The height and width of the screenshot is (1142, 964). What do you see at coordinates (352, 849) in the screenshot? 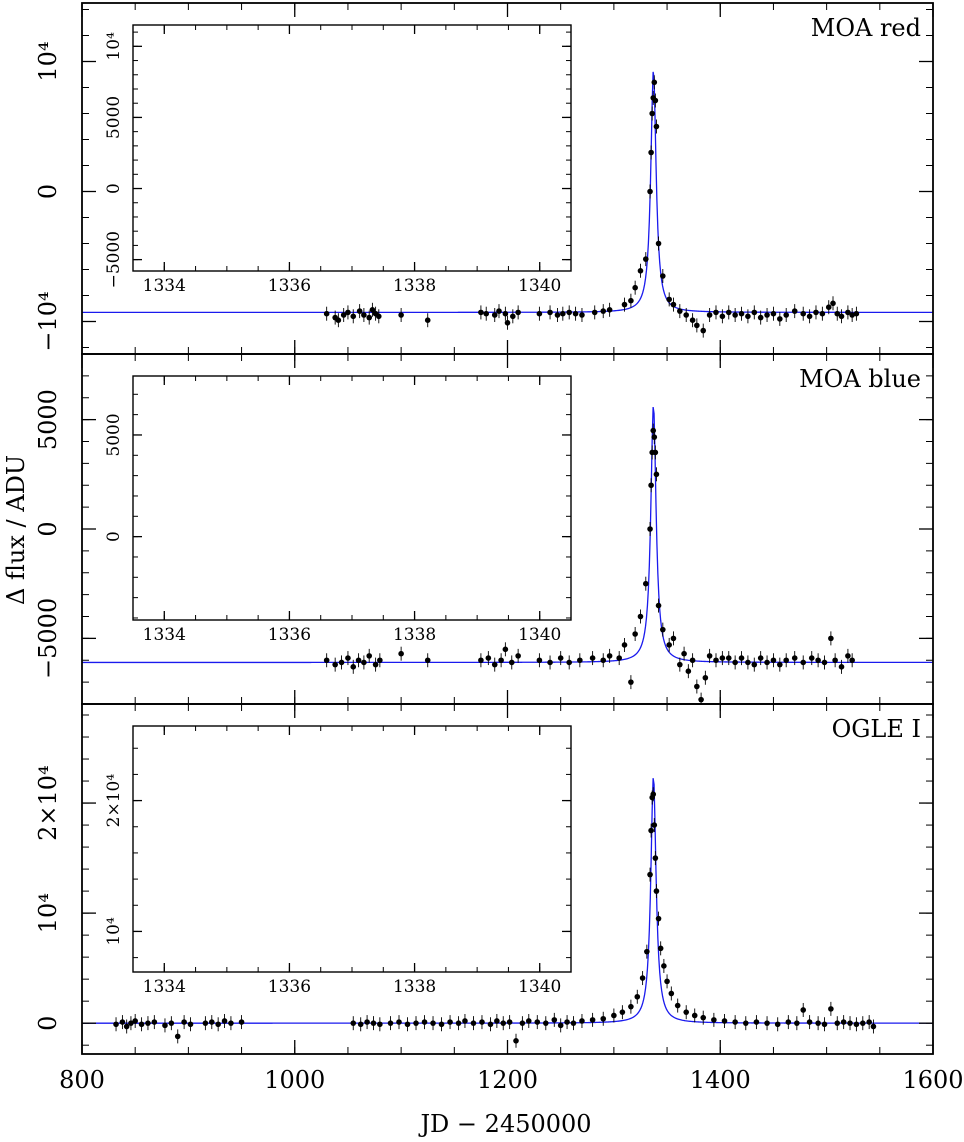
I see `panel-ogle-i-inset-frame` at bounding box center [352, 849].